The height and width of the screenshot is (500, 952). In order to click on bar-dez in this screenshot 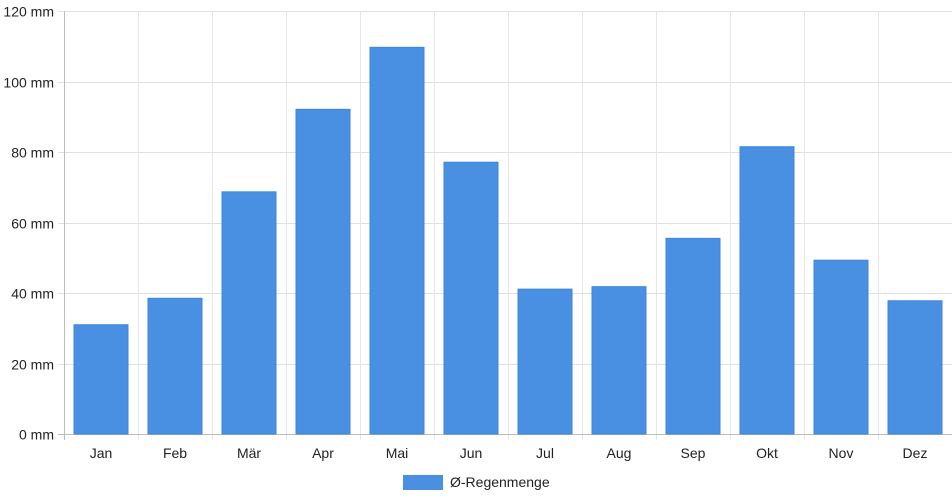, I will do `click(915, 367)`.